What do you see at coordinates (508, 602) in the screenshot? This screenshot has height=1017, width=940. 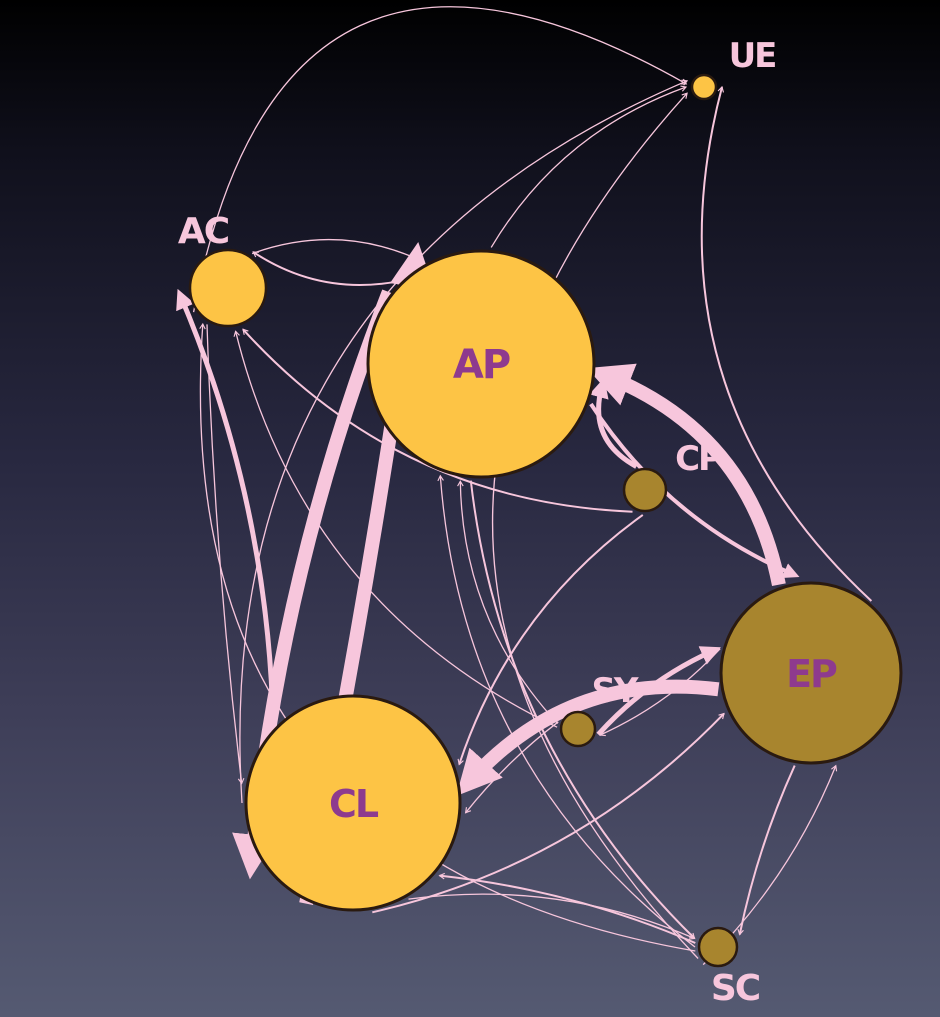 I see `edge-sy-to-ap` at bounding box center [508, 602].